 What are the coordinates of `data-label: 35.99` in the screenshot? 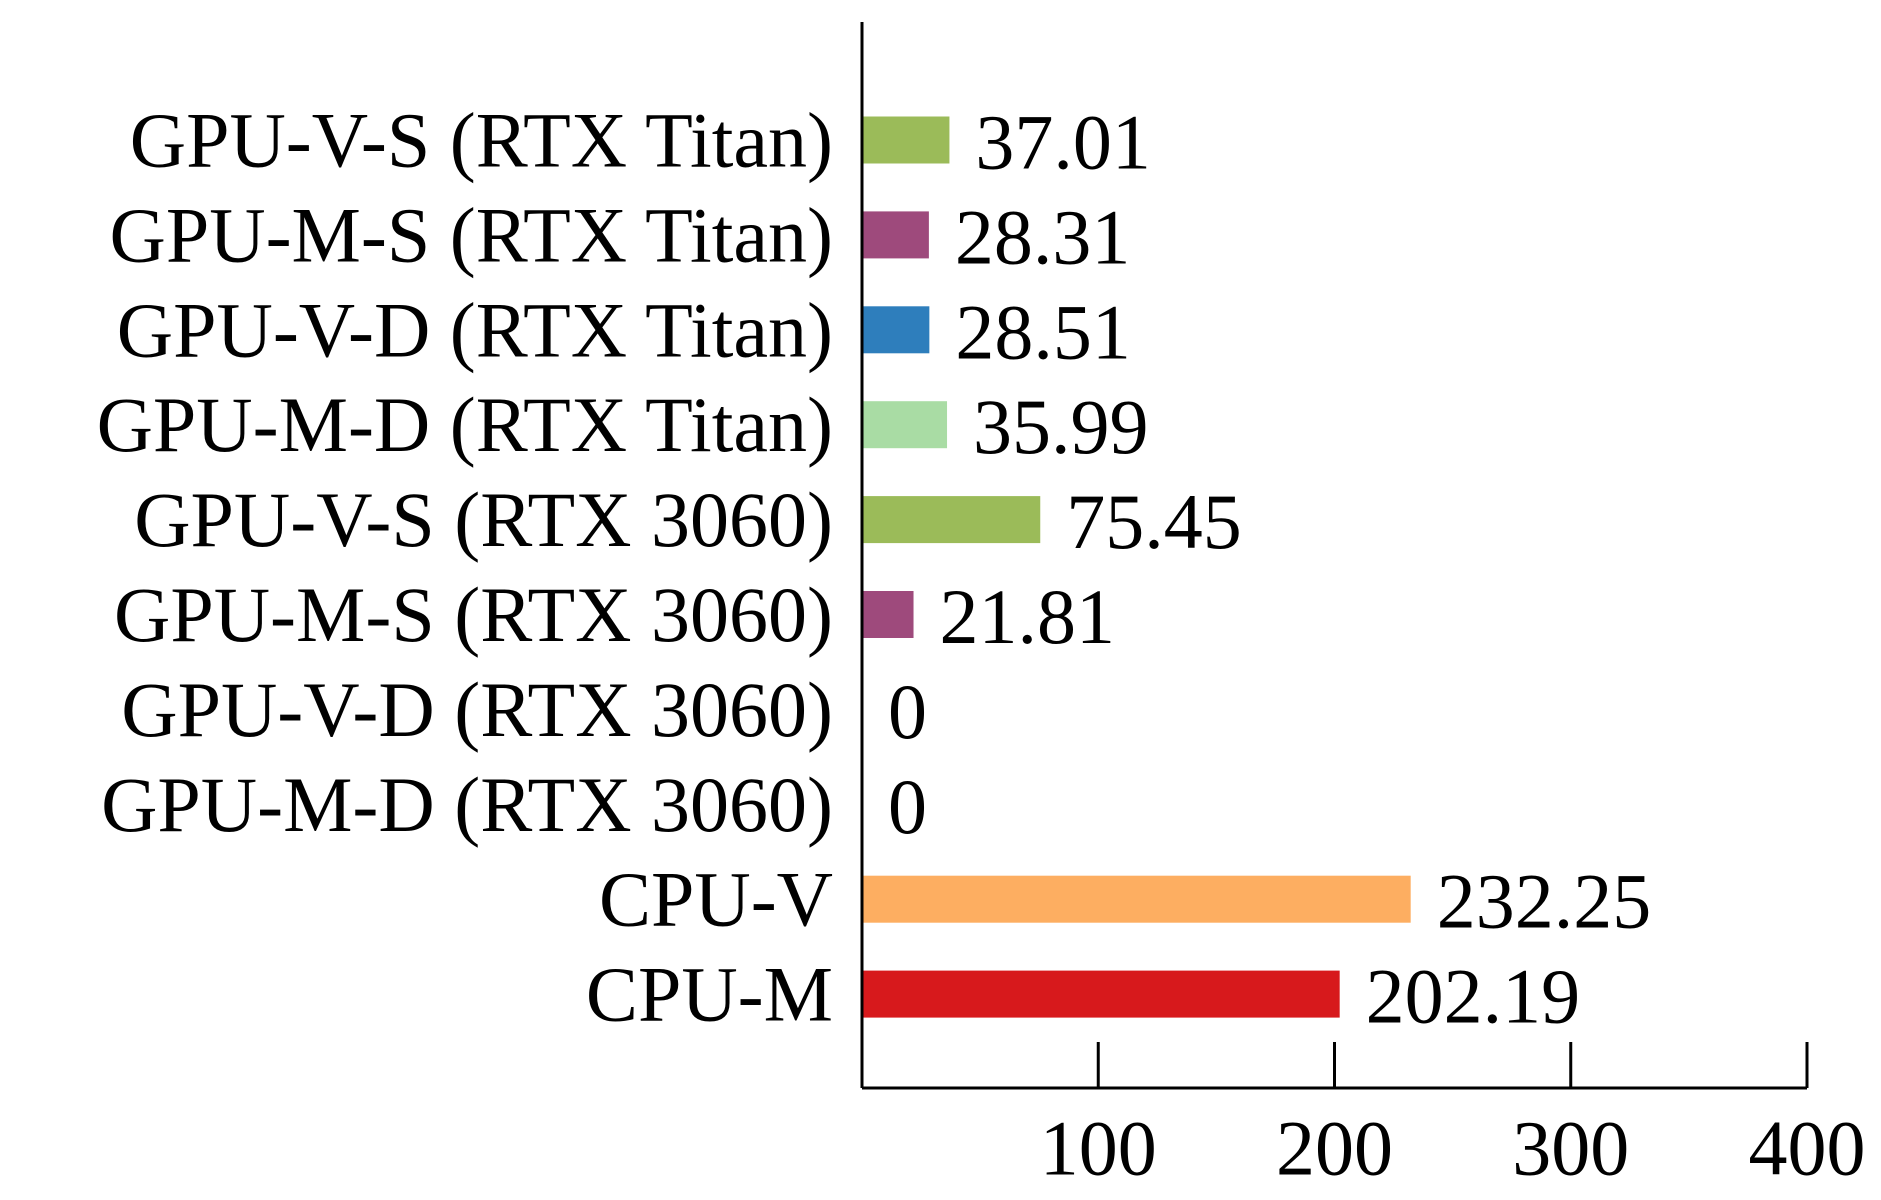 It's located at (1061, 426).